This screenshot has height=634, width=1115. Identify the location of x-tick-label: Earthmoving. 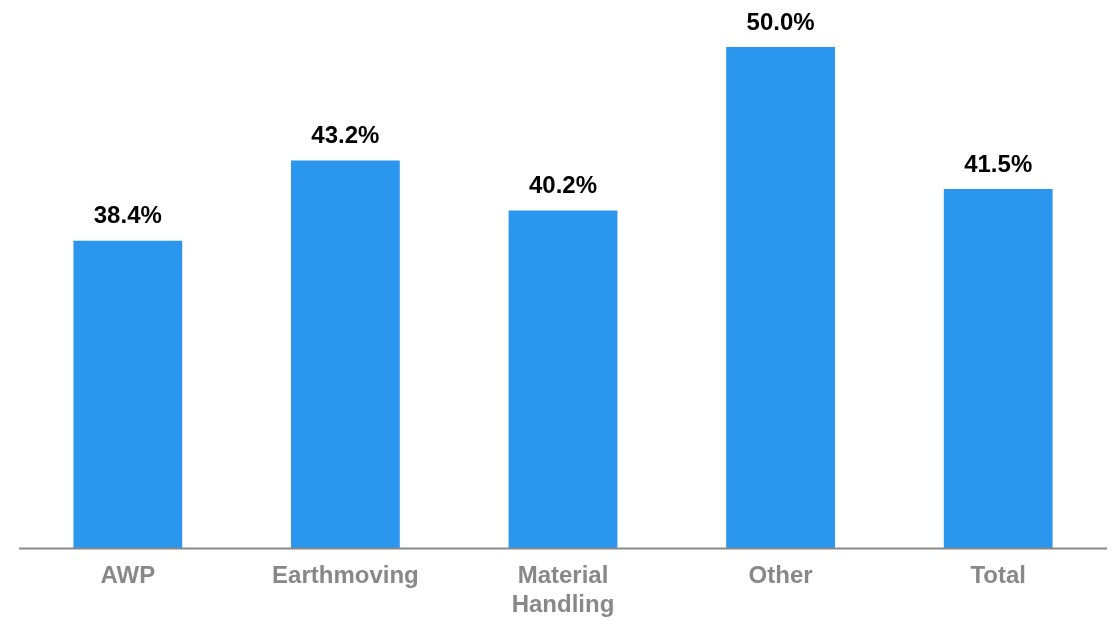
(345, 575).